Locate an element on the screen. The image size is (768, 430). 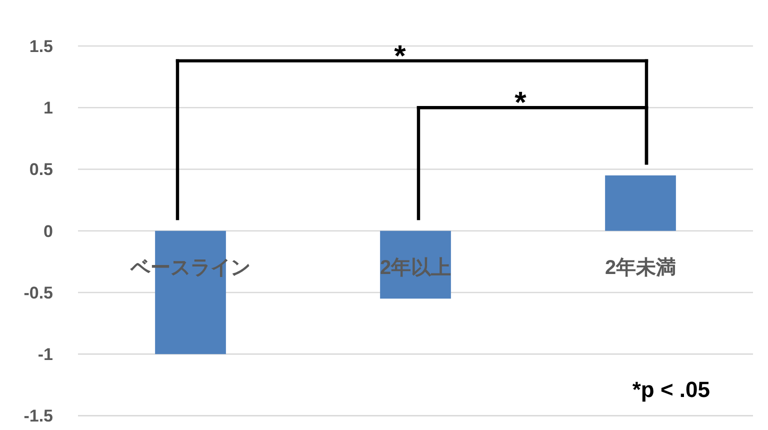
y-tick-label: 1 is located at coordinates (48, 108).